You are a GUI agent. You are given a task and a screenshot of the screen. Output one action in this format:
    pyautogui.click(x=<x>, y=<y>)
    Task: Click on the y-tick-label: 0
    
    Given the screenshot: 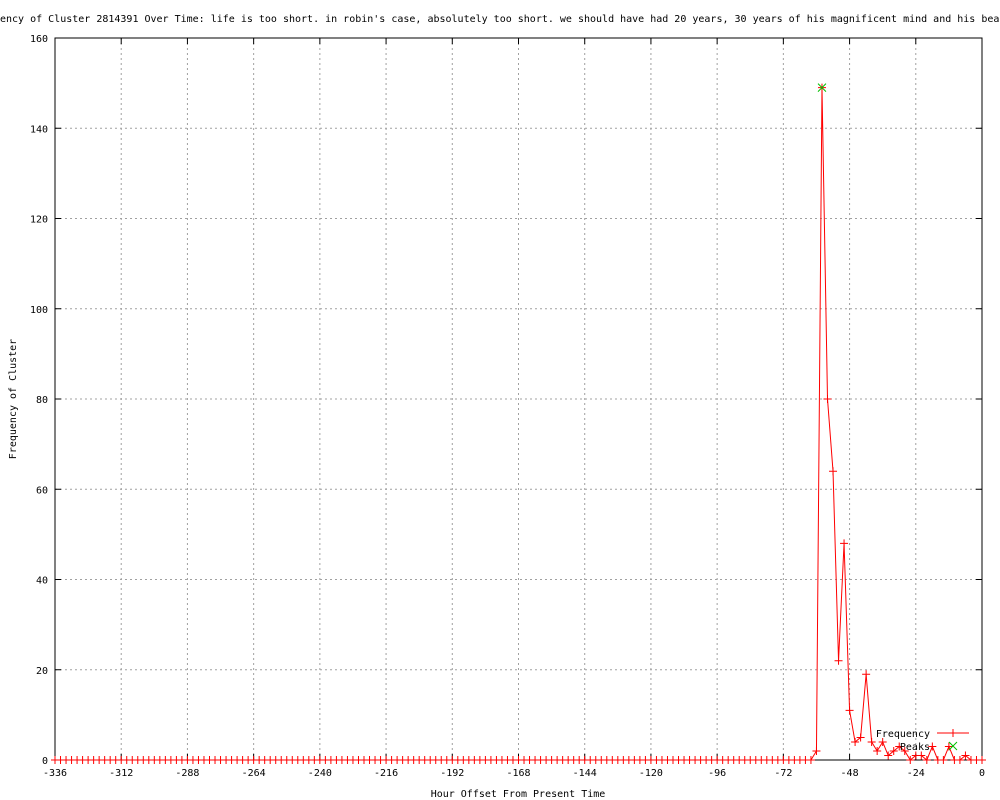 What is the action you would take?
    pyautogui.click(x=45, y=761)
    